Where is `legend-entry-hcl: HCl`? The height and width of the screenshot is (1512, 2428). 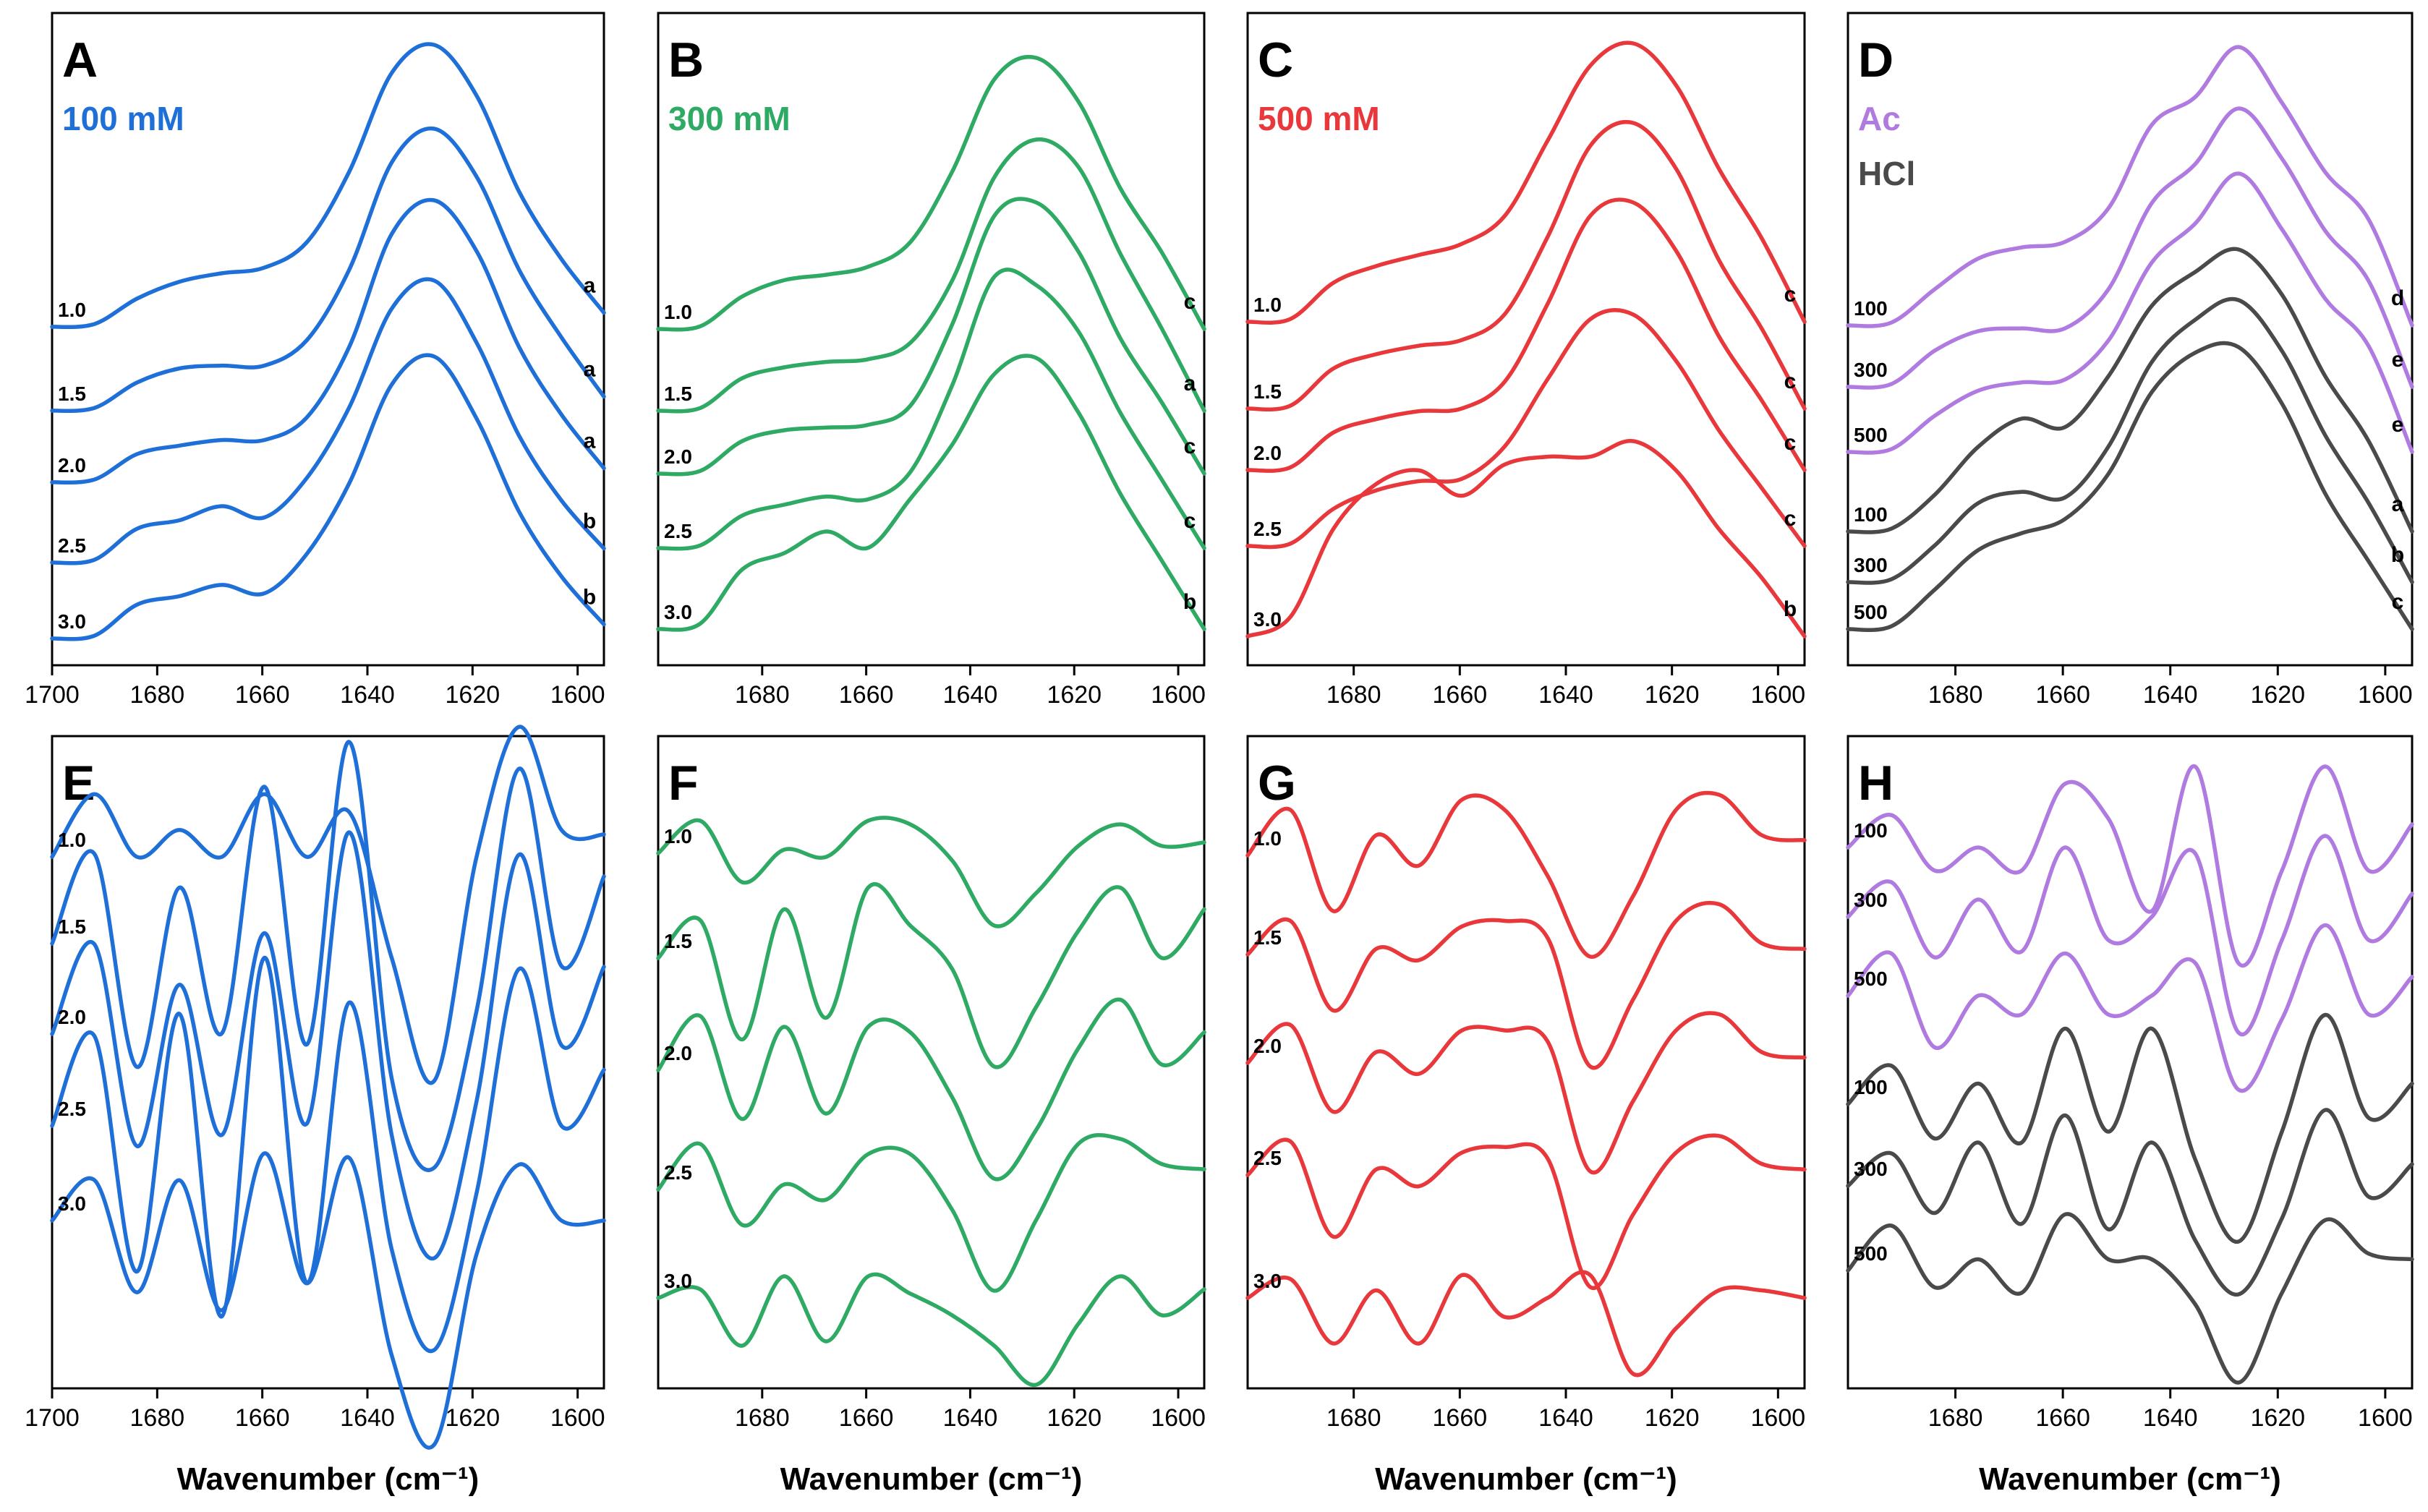 legend-entry-hcl: HCl is located at coordinates (1886, 173).